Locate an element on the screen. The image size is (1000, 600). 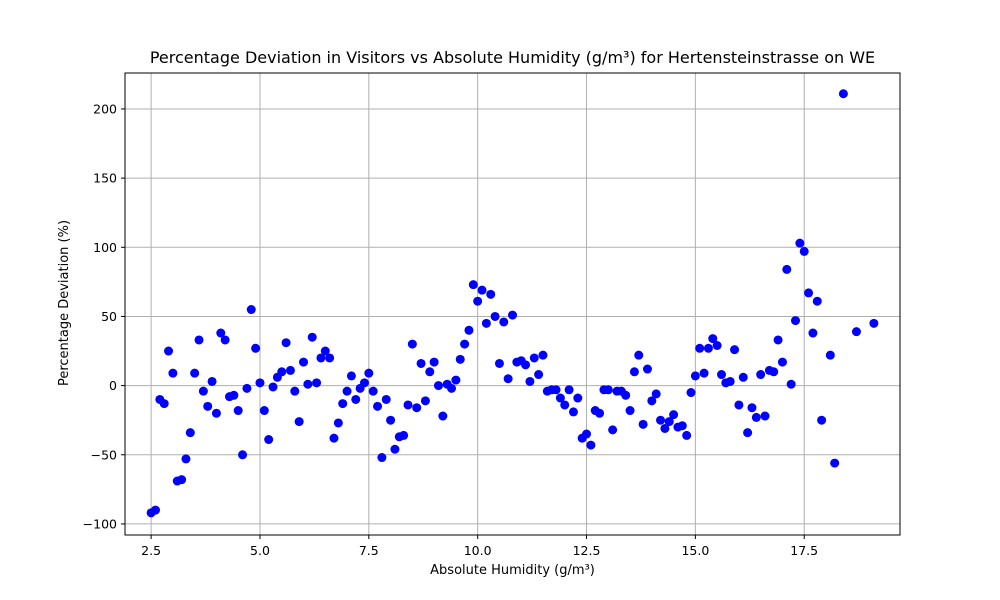
y-tick-label: 0 is located at coordinates (113, 385).